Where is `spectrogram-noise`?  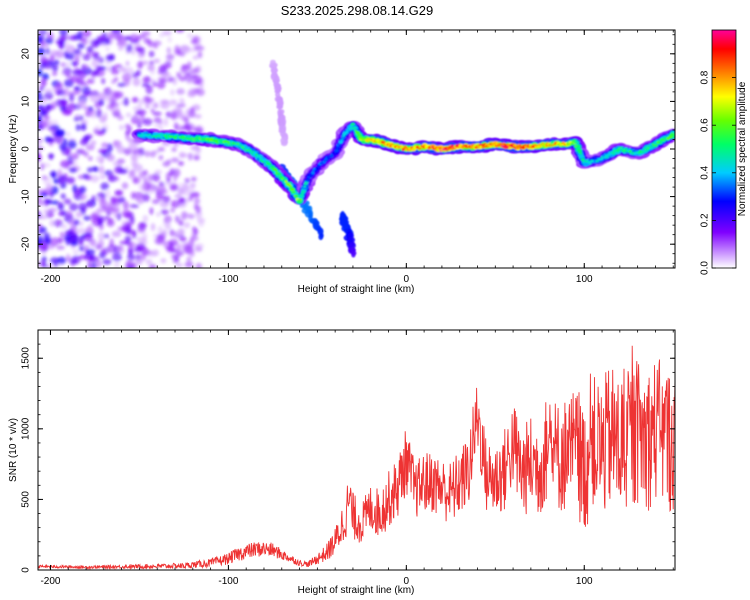 spectrogram-noise is located at coordinates (122, 149).